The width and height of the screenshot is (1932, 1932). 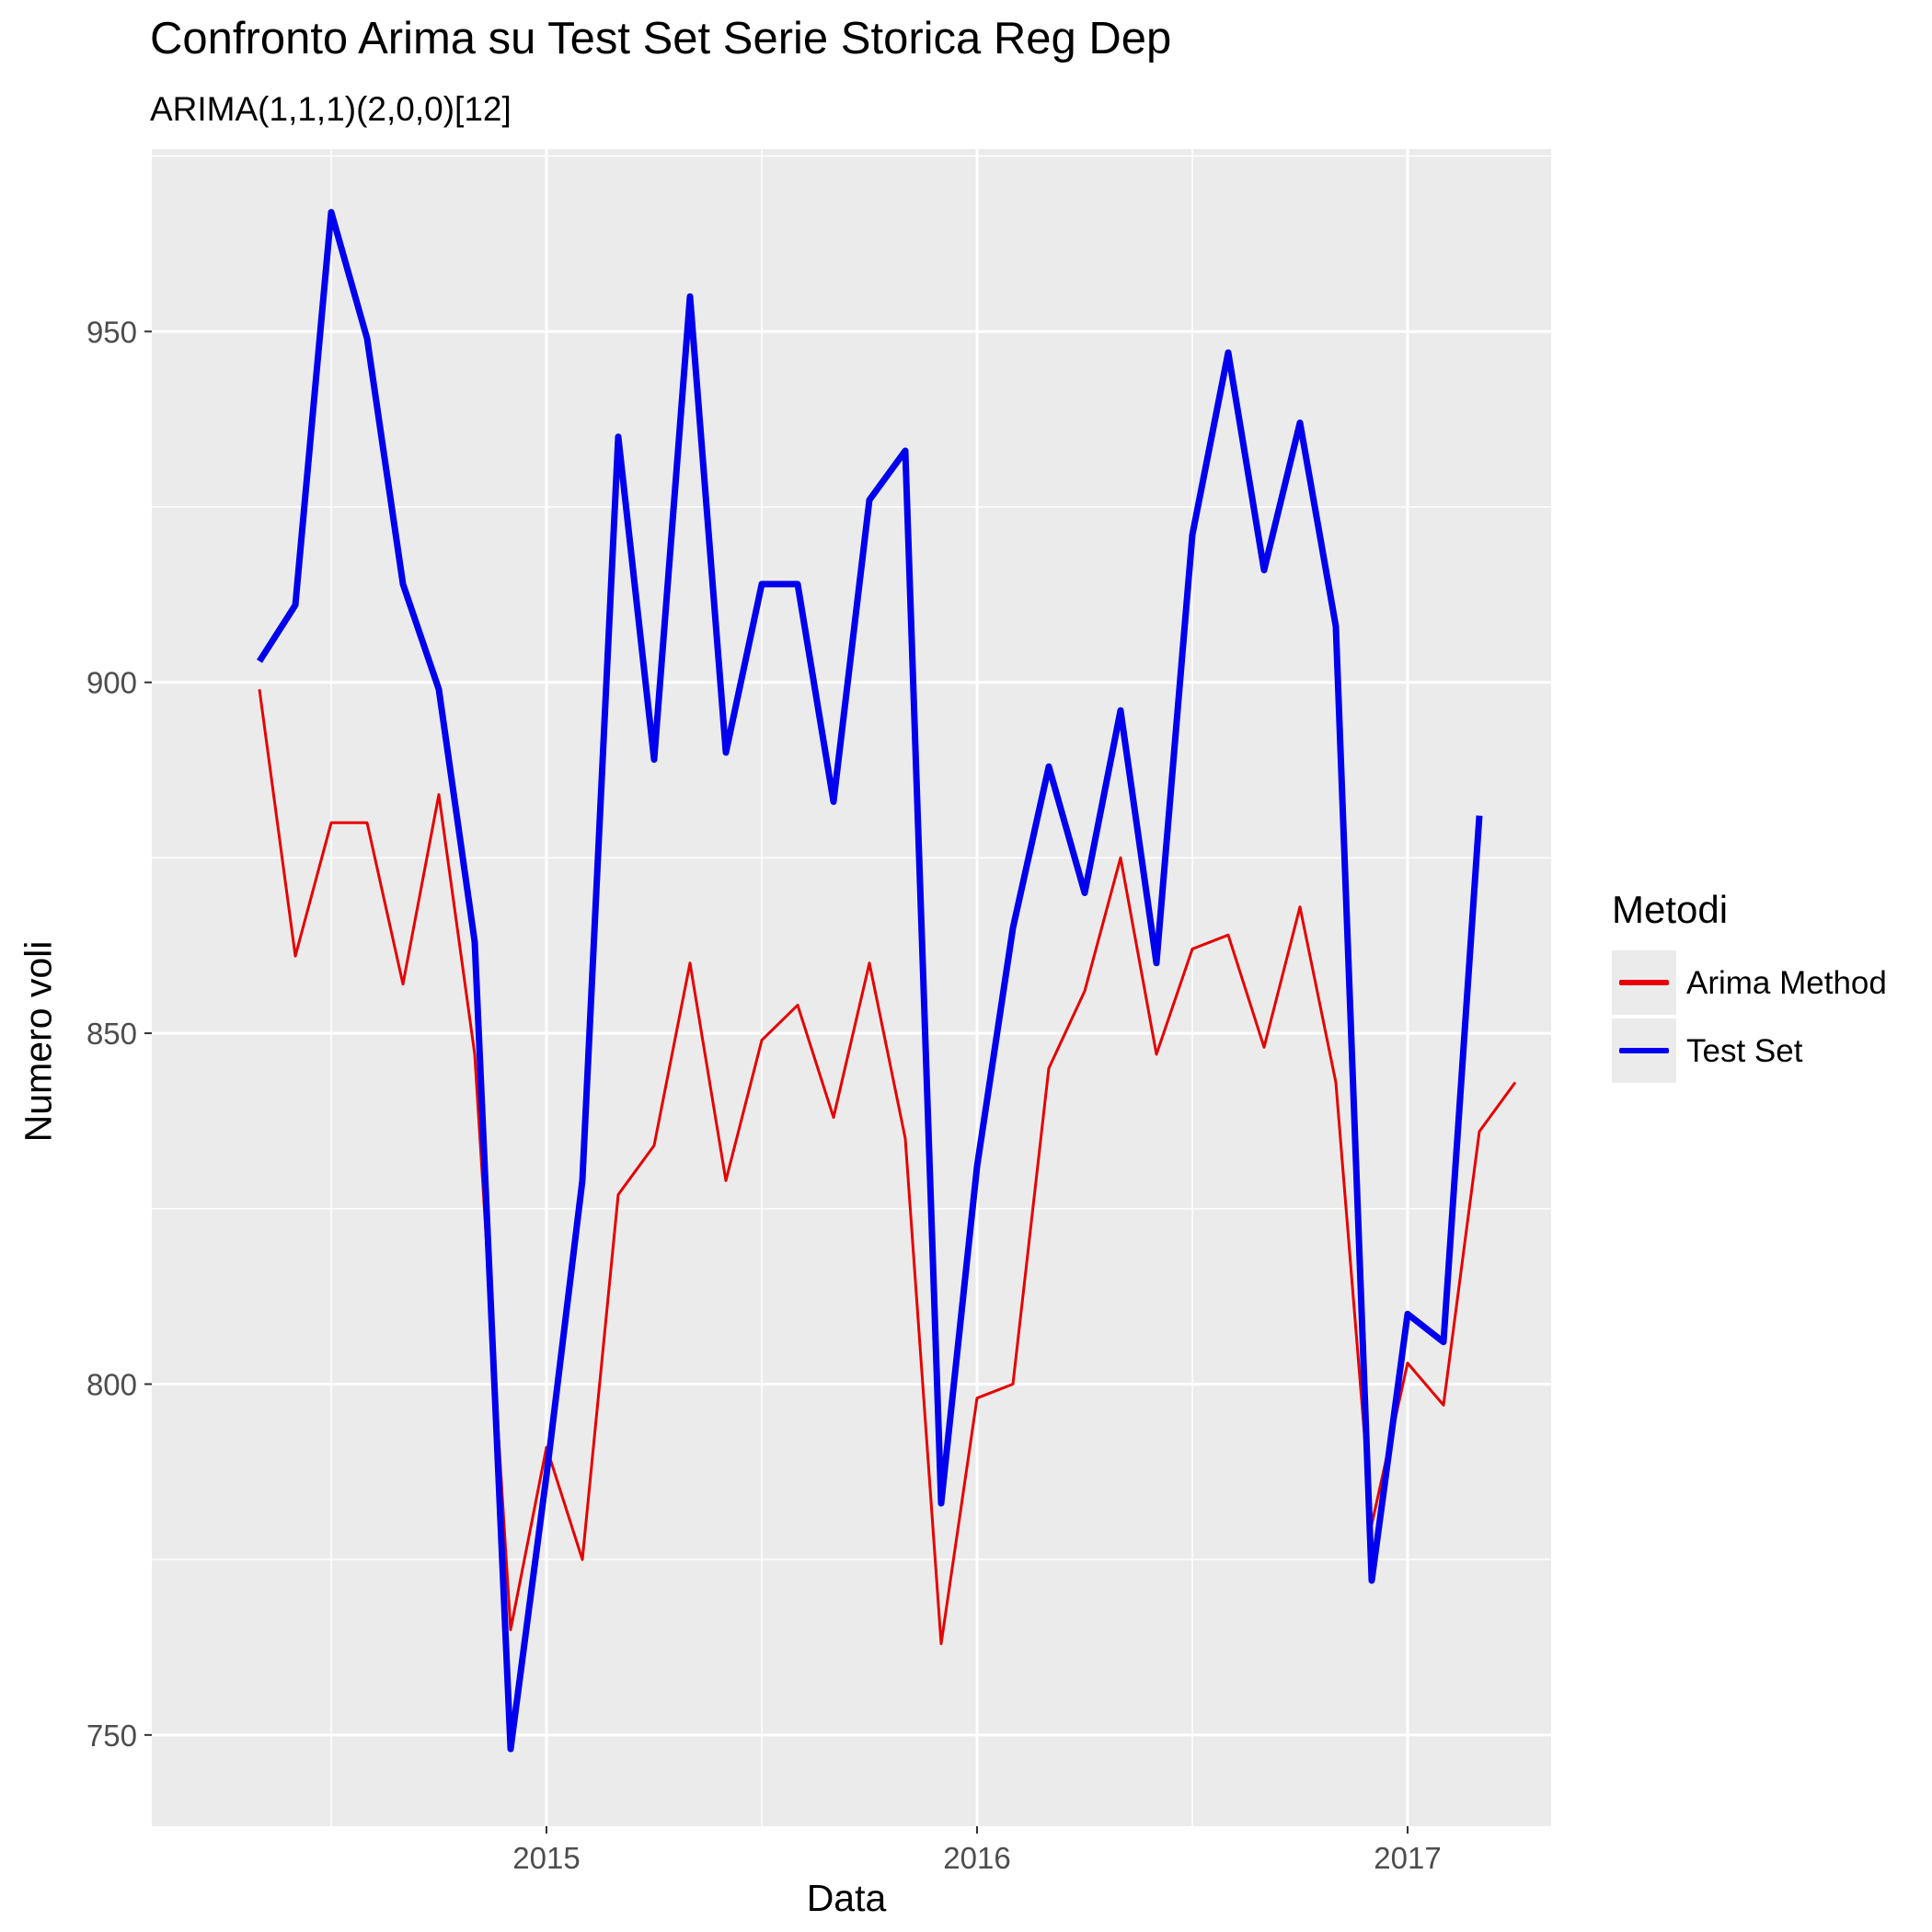 What do you see at coordinates (331, 109) in the screenshot?
I see `chart-subtitle: ARIMA(1,1,1)(2,0,0)[12]` at bounding box center [331, 109].